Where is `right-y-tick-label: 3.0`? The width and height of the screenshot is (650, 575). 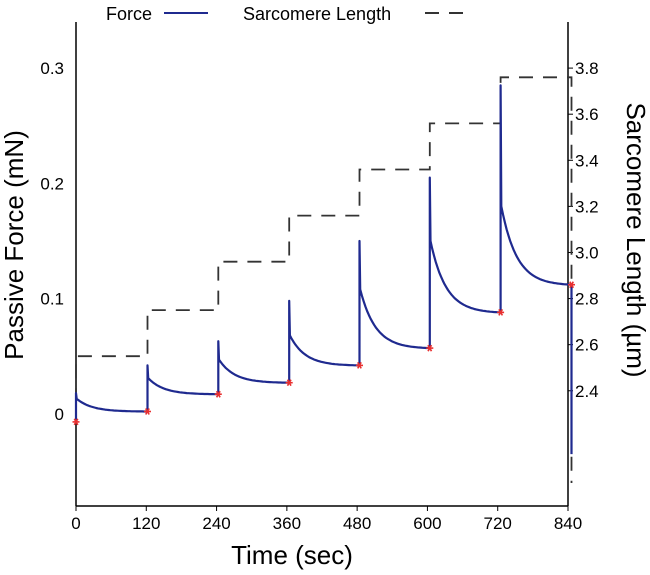 right-y-tick-label: 3.0 is located at coordinates (587, 252).